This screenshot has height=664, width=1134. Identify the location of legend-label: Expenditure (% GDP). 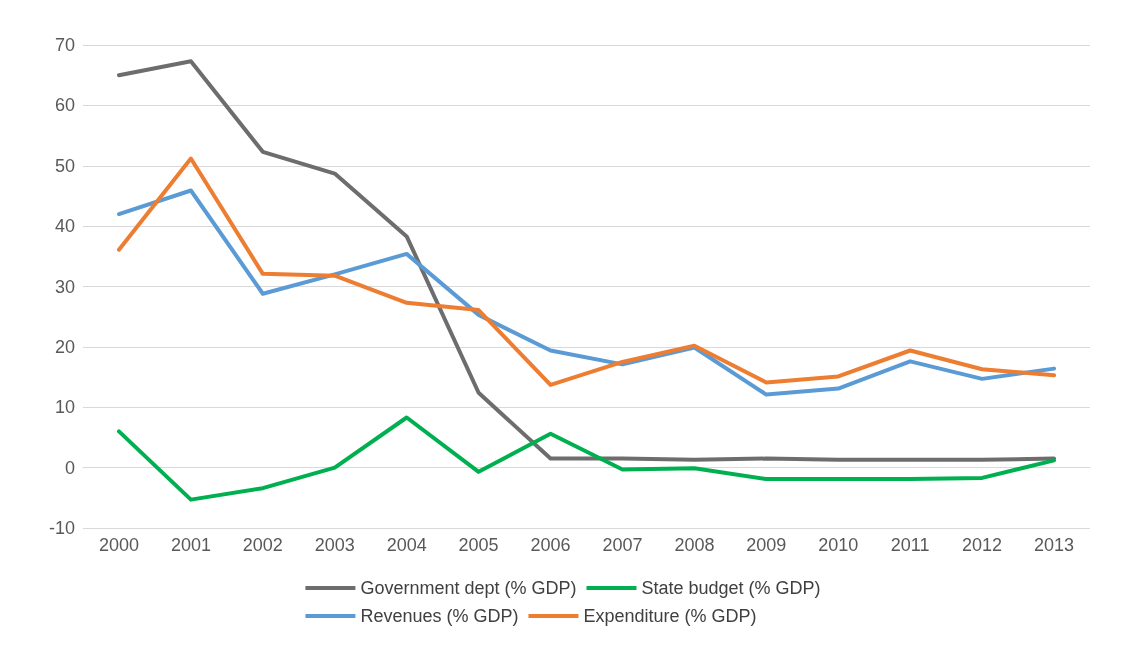
(670, 616).